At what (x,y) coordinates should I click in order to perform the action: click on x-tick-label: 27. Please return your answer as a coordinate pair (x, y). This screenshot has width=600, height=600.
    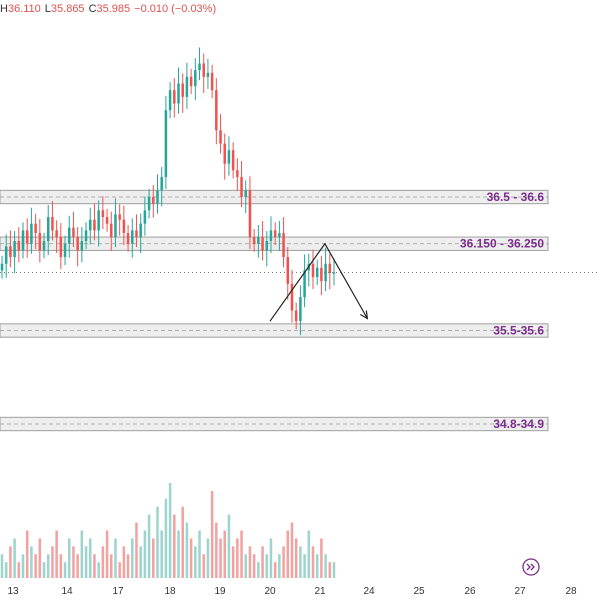
    Looking at the image, I should click on (520, 591).